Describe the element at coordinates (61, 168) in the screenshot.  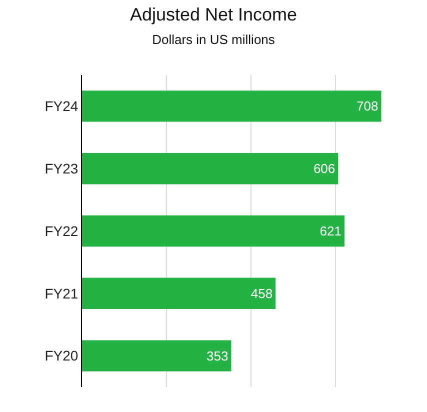
I see `y-tick-label: FY23` at that location.